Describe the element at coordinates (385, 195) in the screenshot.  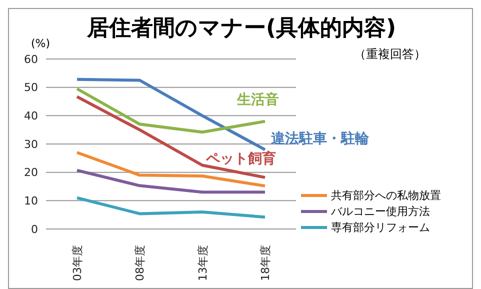
I see `legend-label: 共有部分への私物放置` at that location.